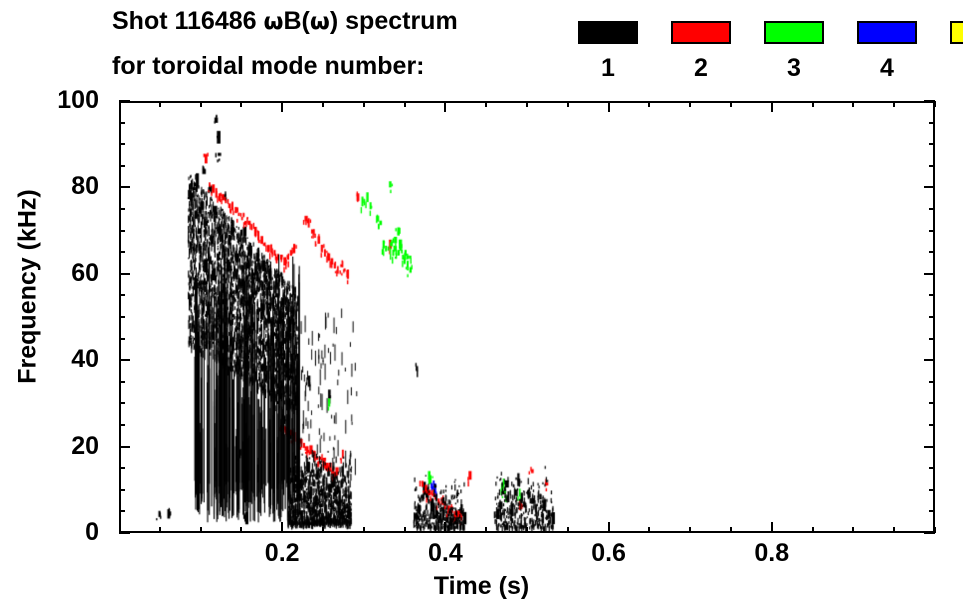 The height and width of the screenshot is (615, 963). What do you see at coordinates (690, 104) in the screenshot?
I see `x-tick-top-0.7` at bounding box center [690, 104].